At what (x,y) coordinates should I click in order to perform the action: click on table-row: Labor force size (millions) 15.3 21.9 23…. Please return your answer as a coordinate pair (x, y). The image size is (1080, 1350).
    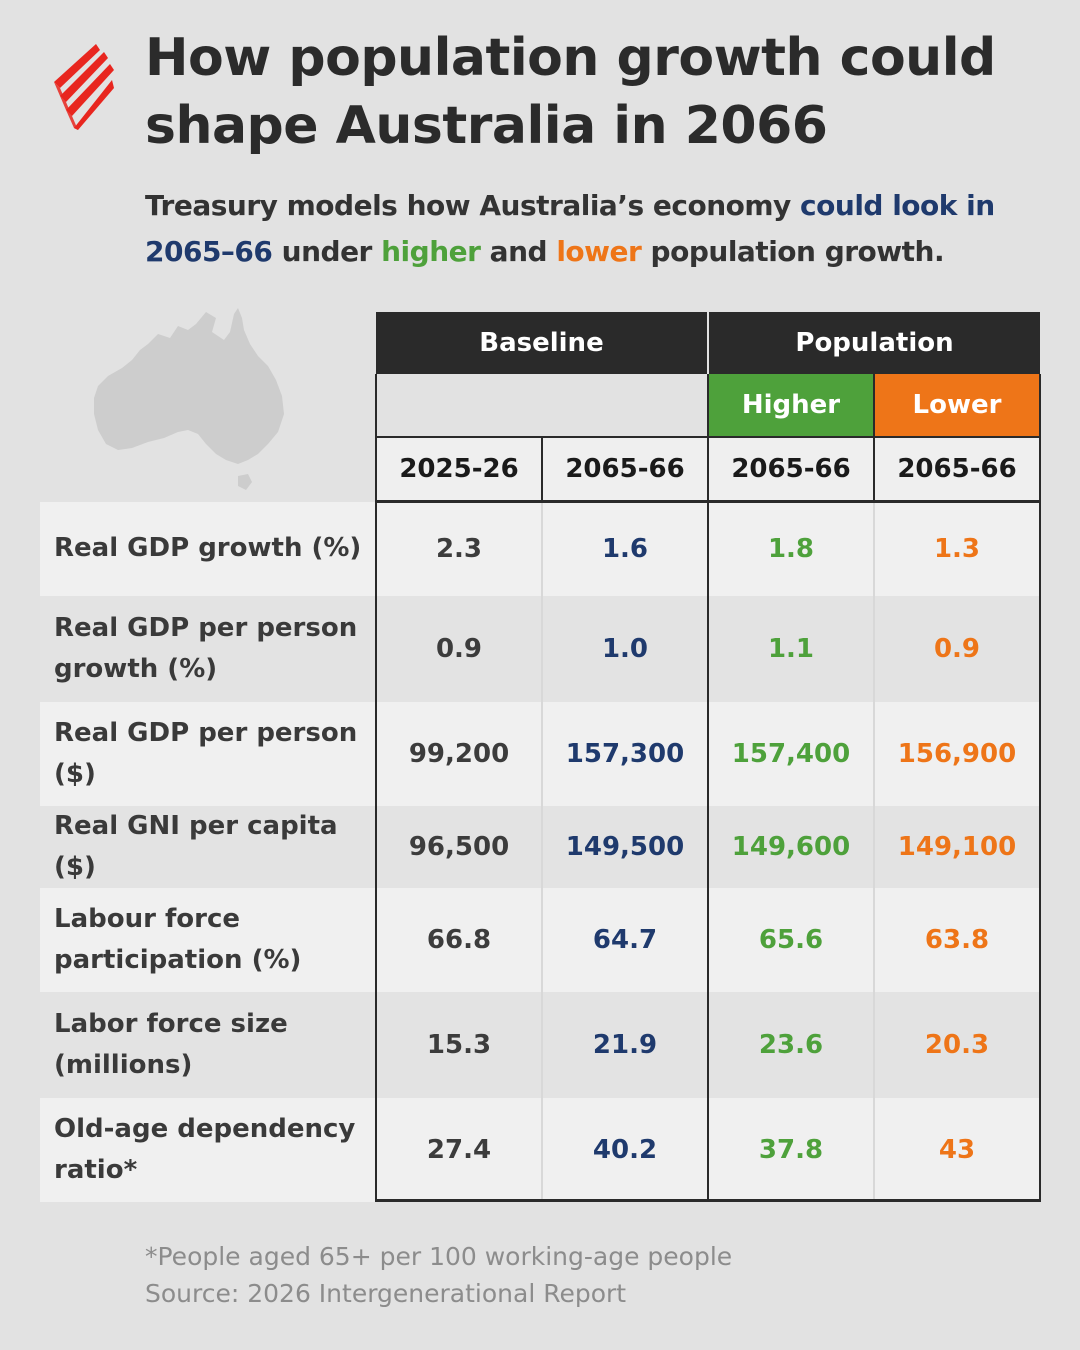
    Looking at the image, I should click on (540, 1044).